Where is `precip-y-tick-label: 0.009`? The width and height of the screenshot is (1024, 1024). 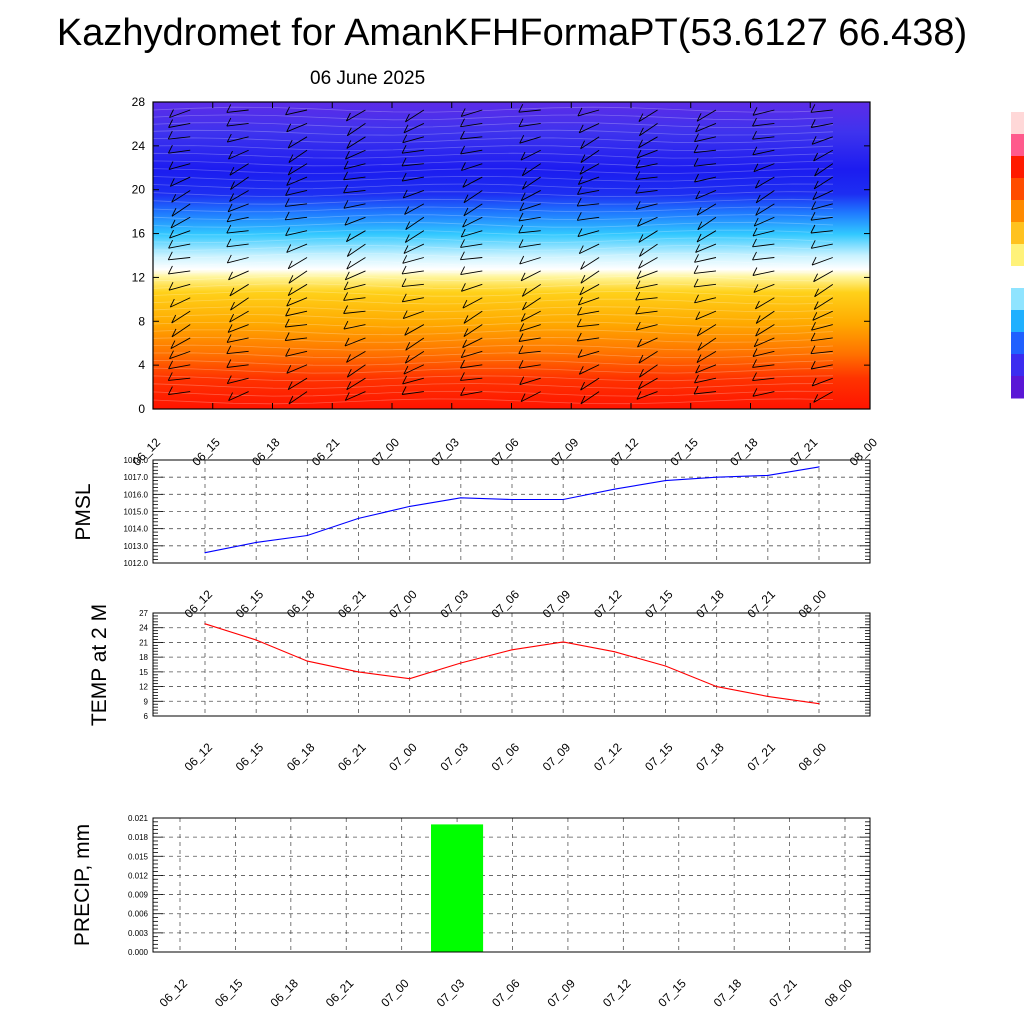 precip-y-tick-label: 0.009 is located at coordinates (138, 895).